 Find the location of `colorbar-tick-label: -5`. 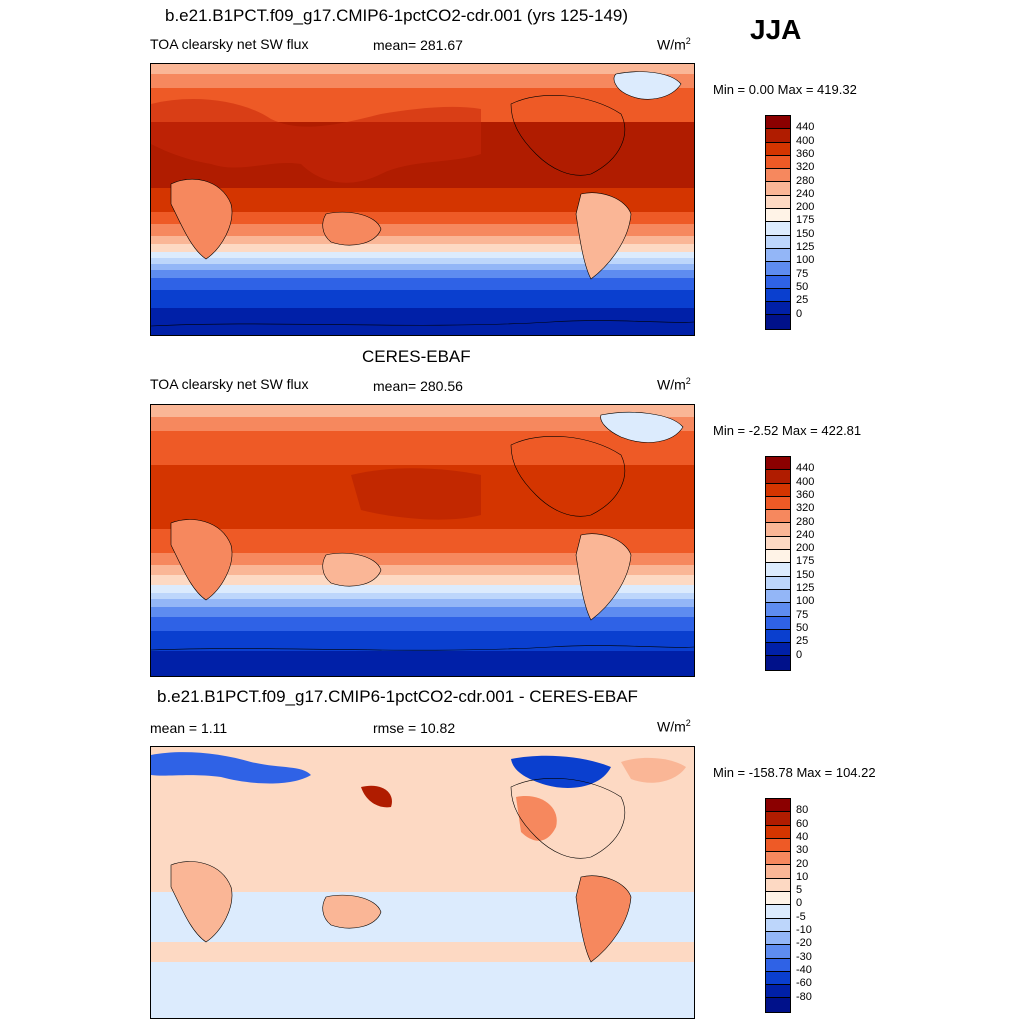

colorbar-tick-label: -5 is located at coordinates (801, 916).